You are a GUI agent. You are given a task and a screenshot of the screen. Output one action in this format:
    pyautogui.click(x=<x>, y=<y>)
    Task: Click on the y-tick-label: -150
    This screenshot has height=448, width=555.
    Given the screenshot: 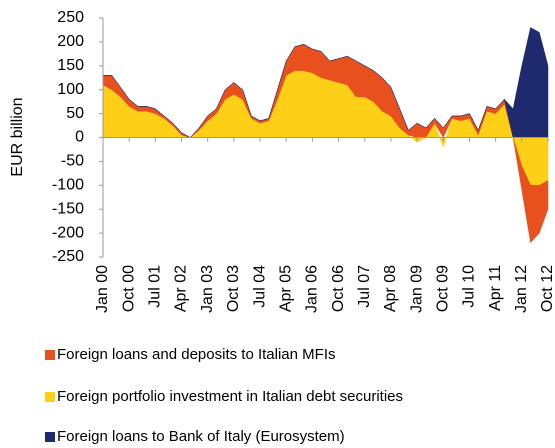 What is the action you would take?
    pyautogui.click(x=68, y=208)
    